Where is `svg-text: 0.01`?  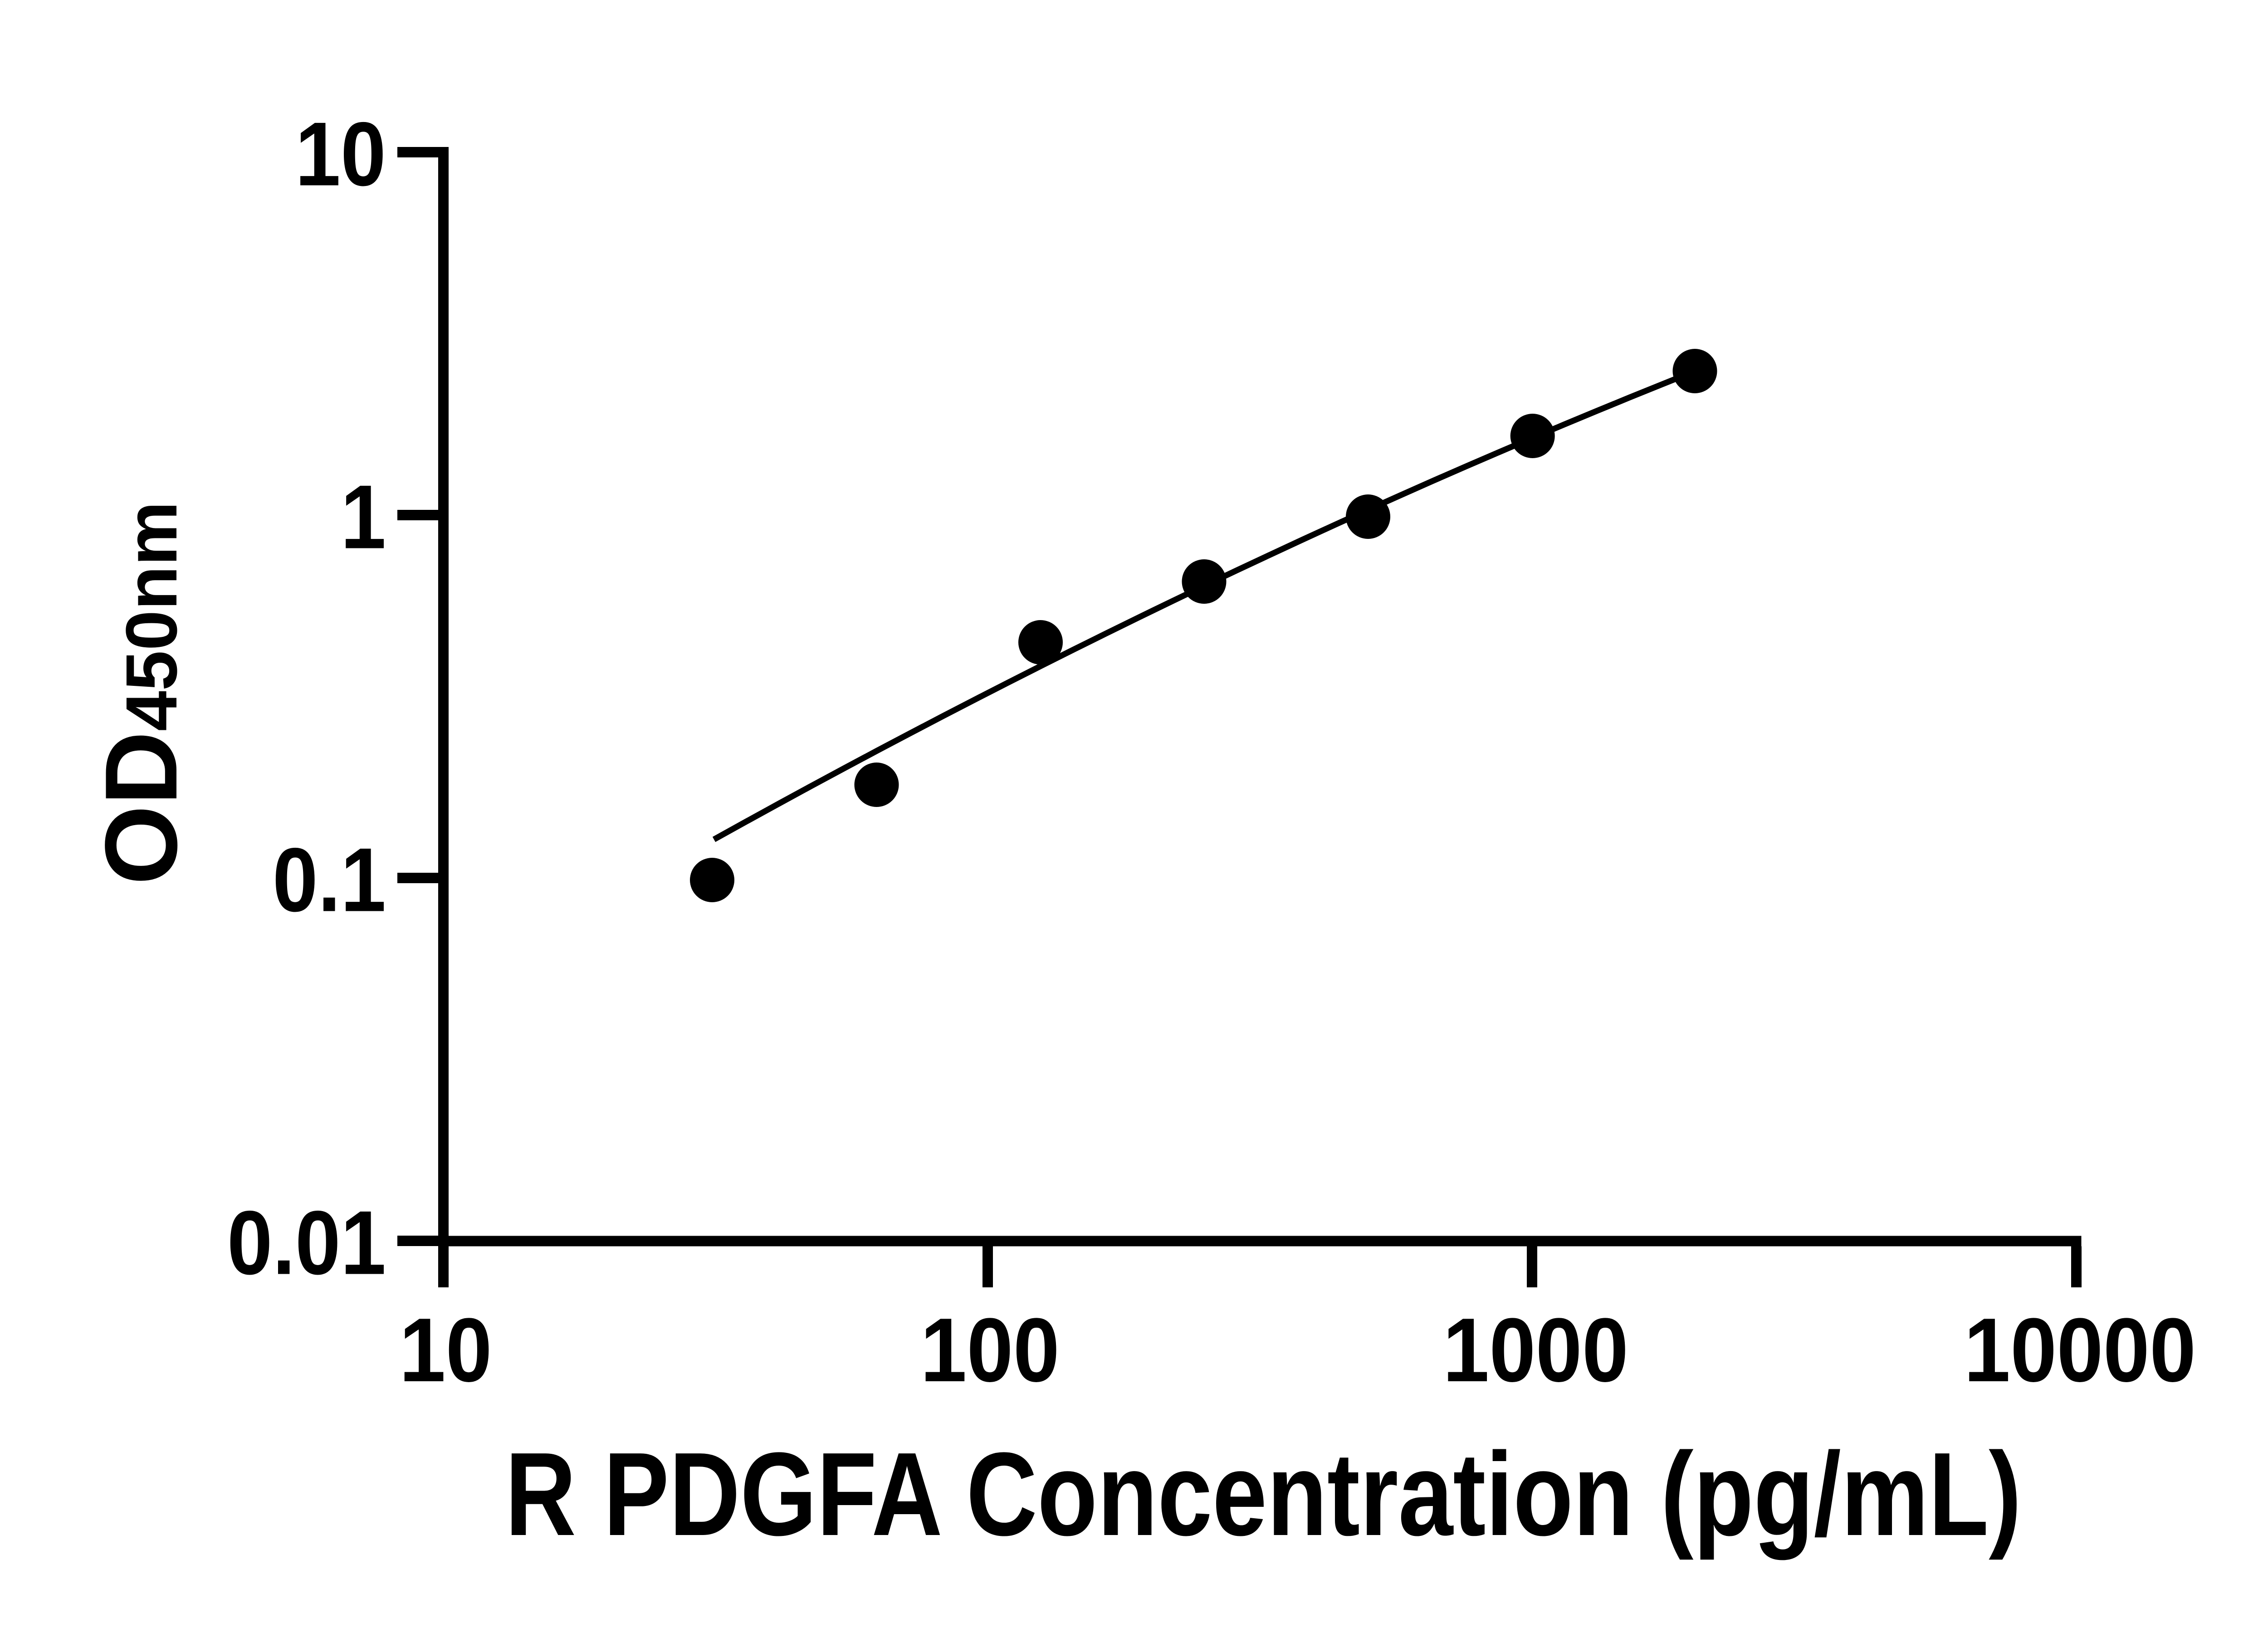 svg-text: 0.01 is located at coordinates (306, 1243).